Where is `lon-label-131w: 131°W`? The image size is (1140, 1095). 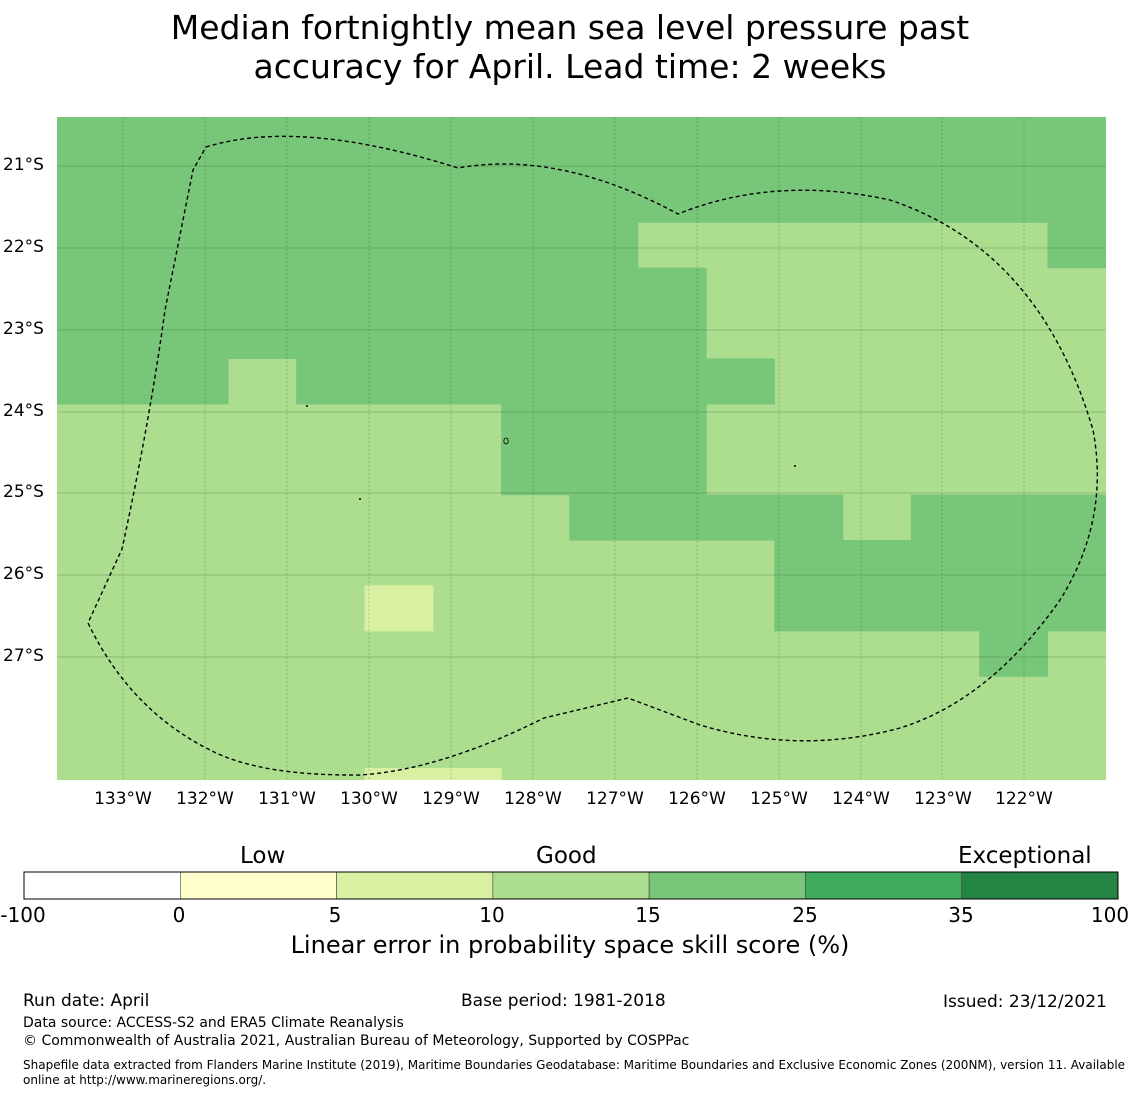
lon-label-131w: 131°W is located at coordinates (287, 799).